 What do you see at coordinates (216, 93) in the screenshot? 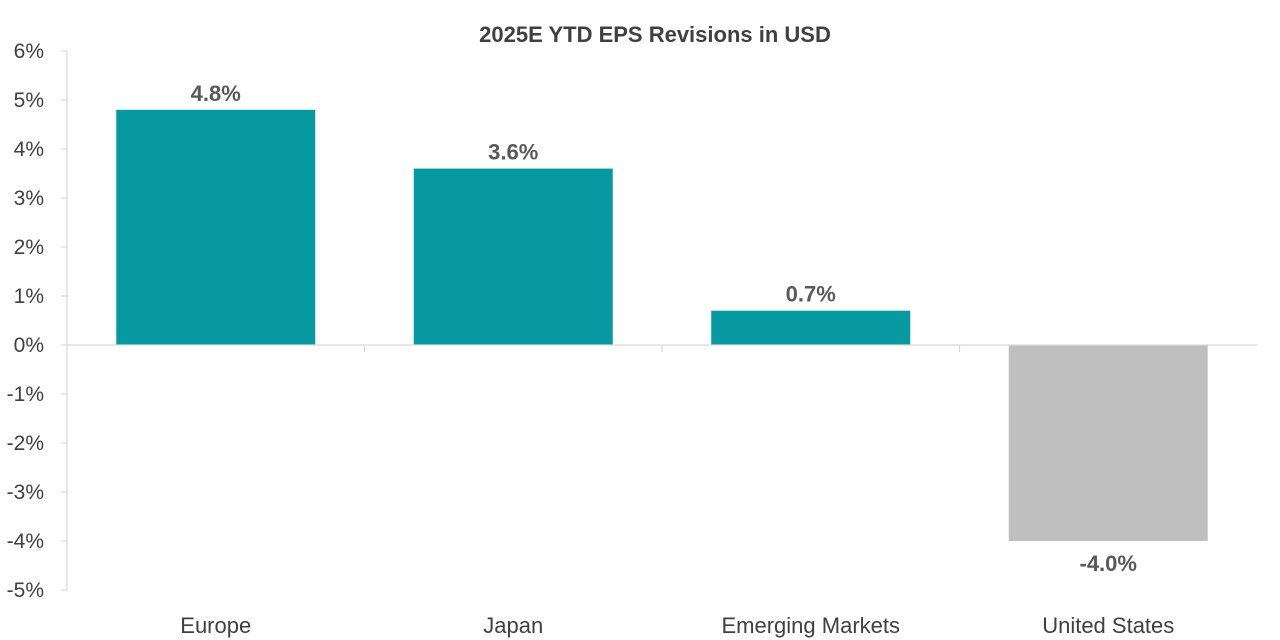
I see `data-label: 4.8%` at bounding box center [216, 93].